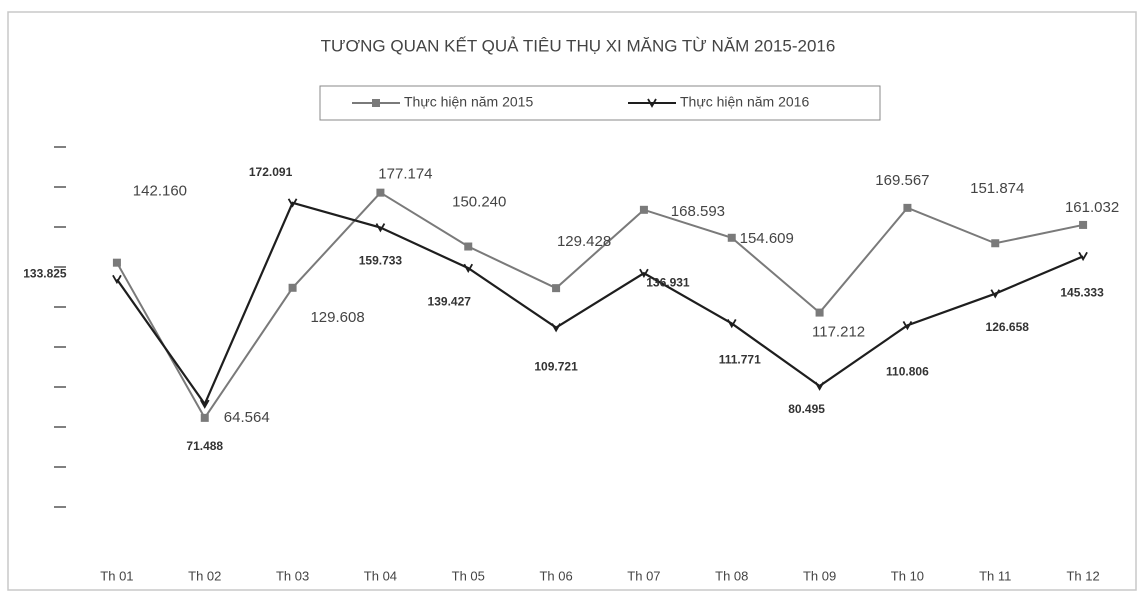  What do you see at coordinates (643, 575) in the screenshot?
I see `x-tick-label: Th 07` at bounding box center [643, 575].